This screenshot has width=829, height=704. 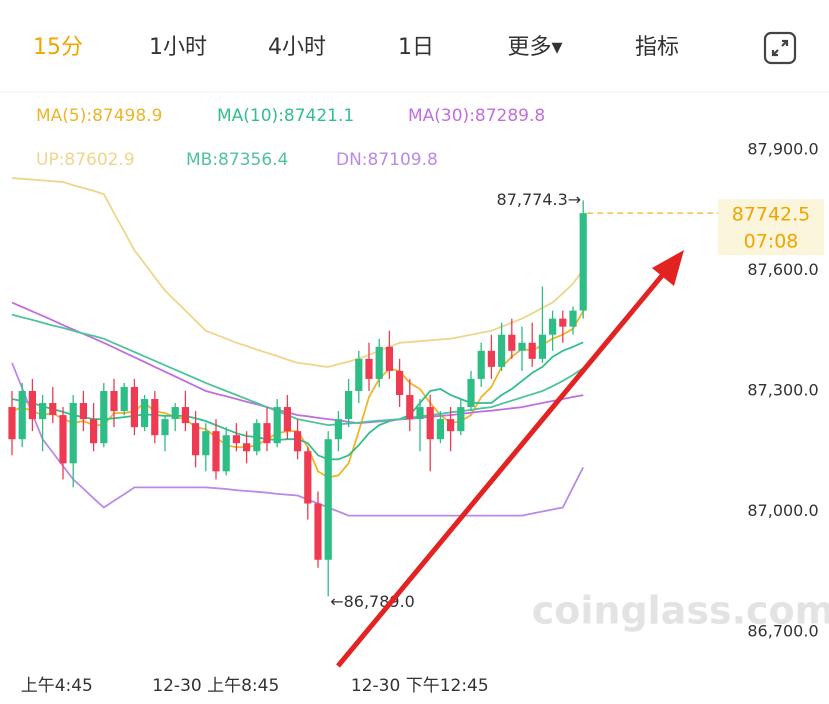 I want to click on legend-entry: MA(10):87421.1, so click(x=285, y=116).